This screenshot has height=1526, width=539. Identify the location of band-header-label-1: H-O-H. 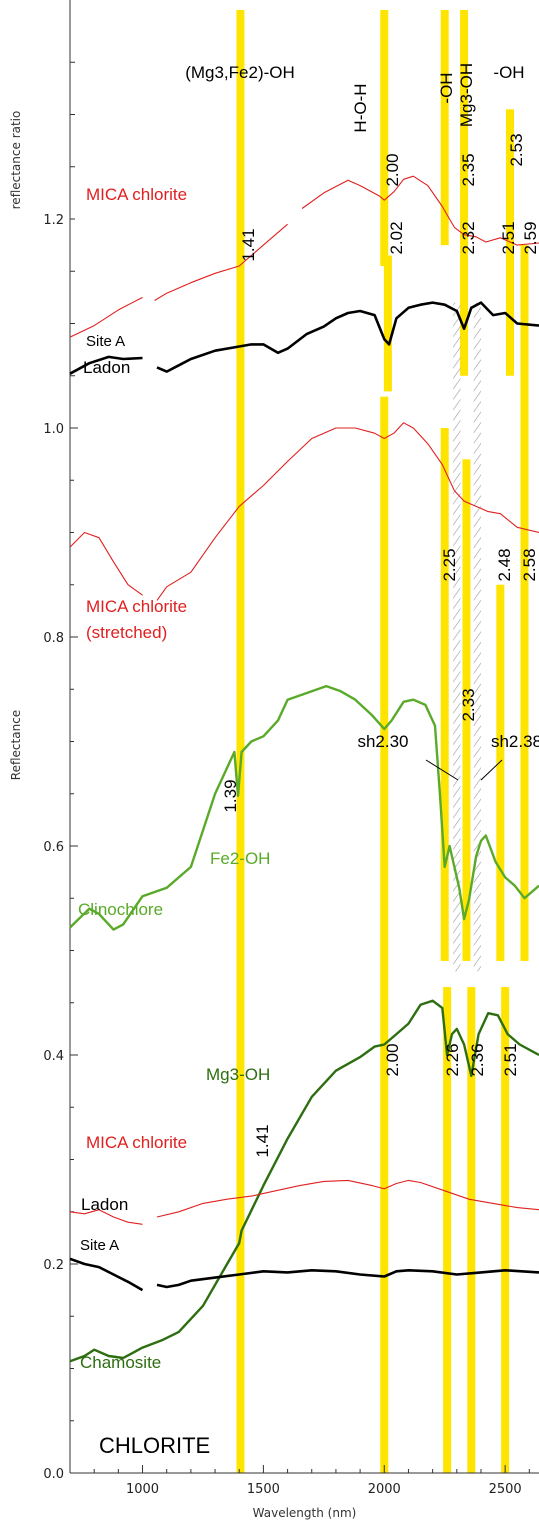
(360, 107).